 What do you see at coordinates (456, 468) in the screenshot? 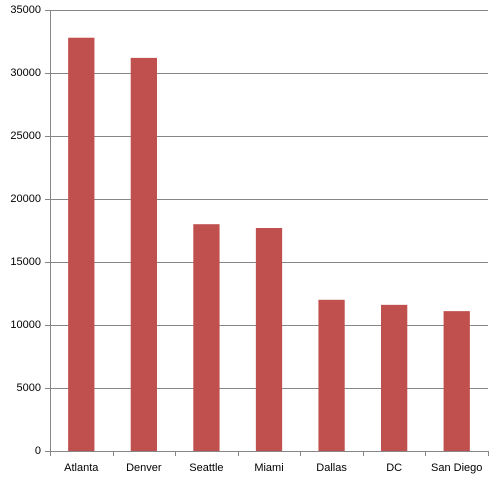
I see `x-tick-label: San Diego` at bounding box center [456, 468].